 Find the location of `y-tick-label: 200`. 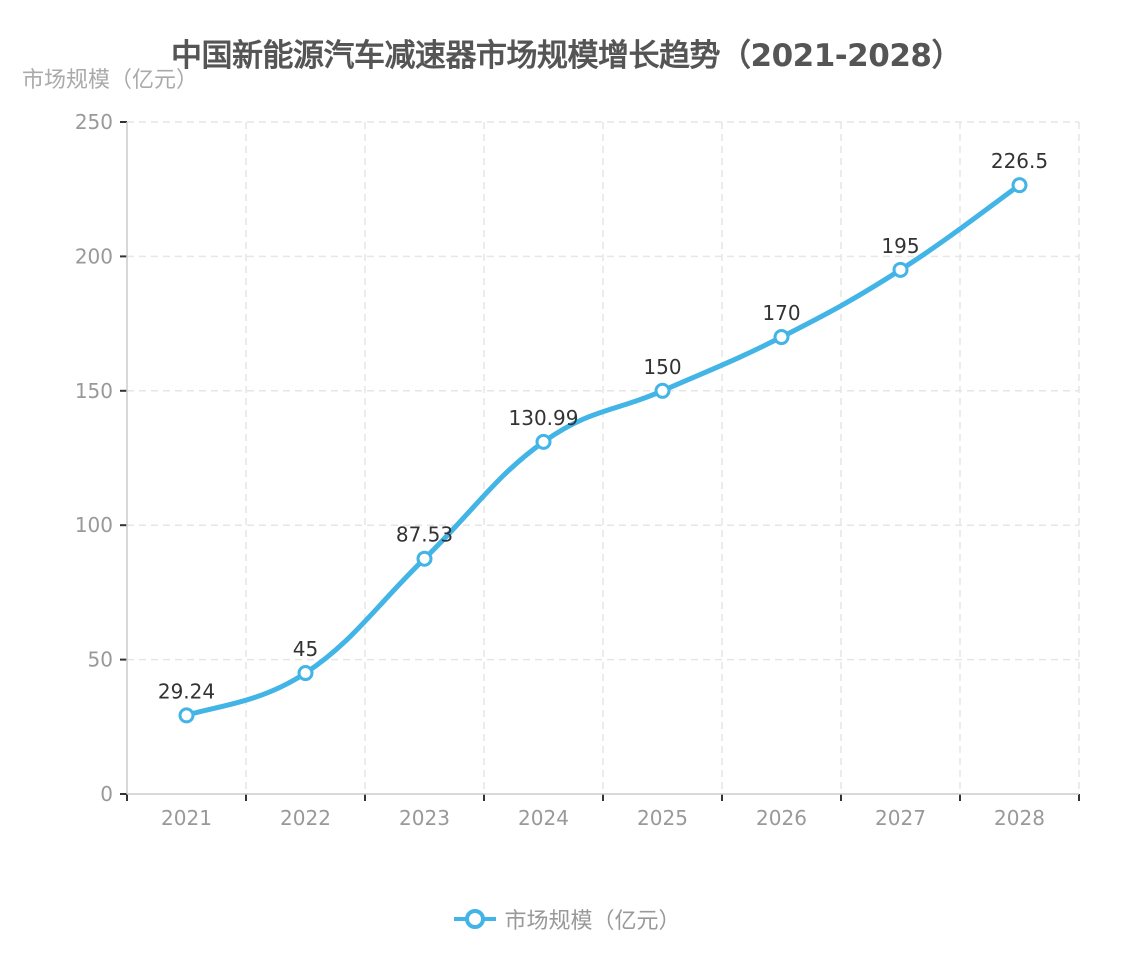

y-tick-label: 200 is located at coordinates (94, 256).